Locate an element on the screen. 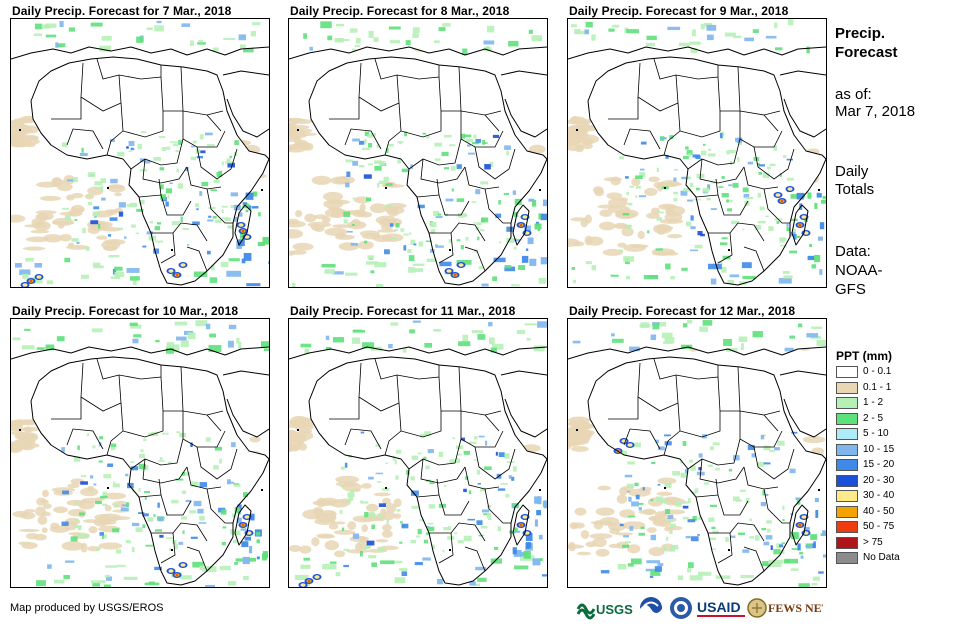 This screenshot has width=967, height=626. panel-title: Daily Precip. Forecast for 10 Mar., 2018 is located at coordinates (125, 311).